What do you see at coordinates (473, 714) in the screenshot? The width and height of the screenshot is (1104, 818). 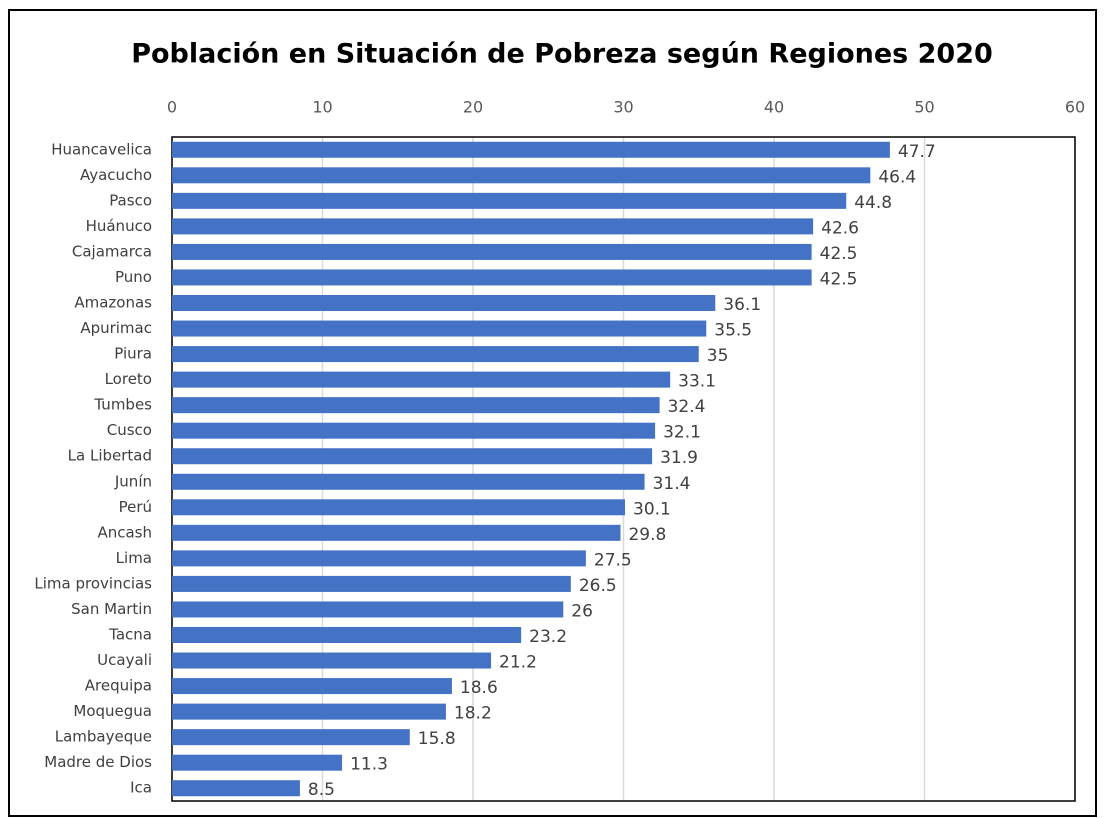 I see `data-label: 18.2` at bounding box center [473, 714].